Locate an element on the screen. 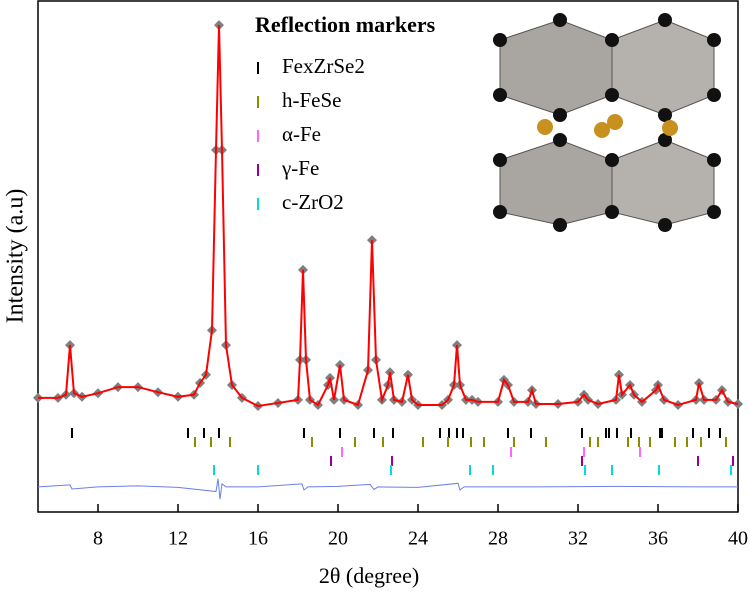  legend-label: h-FeSe is located at coordinates (312, 100).